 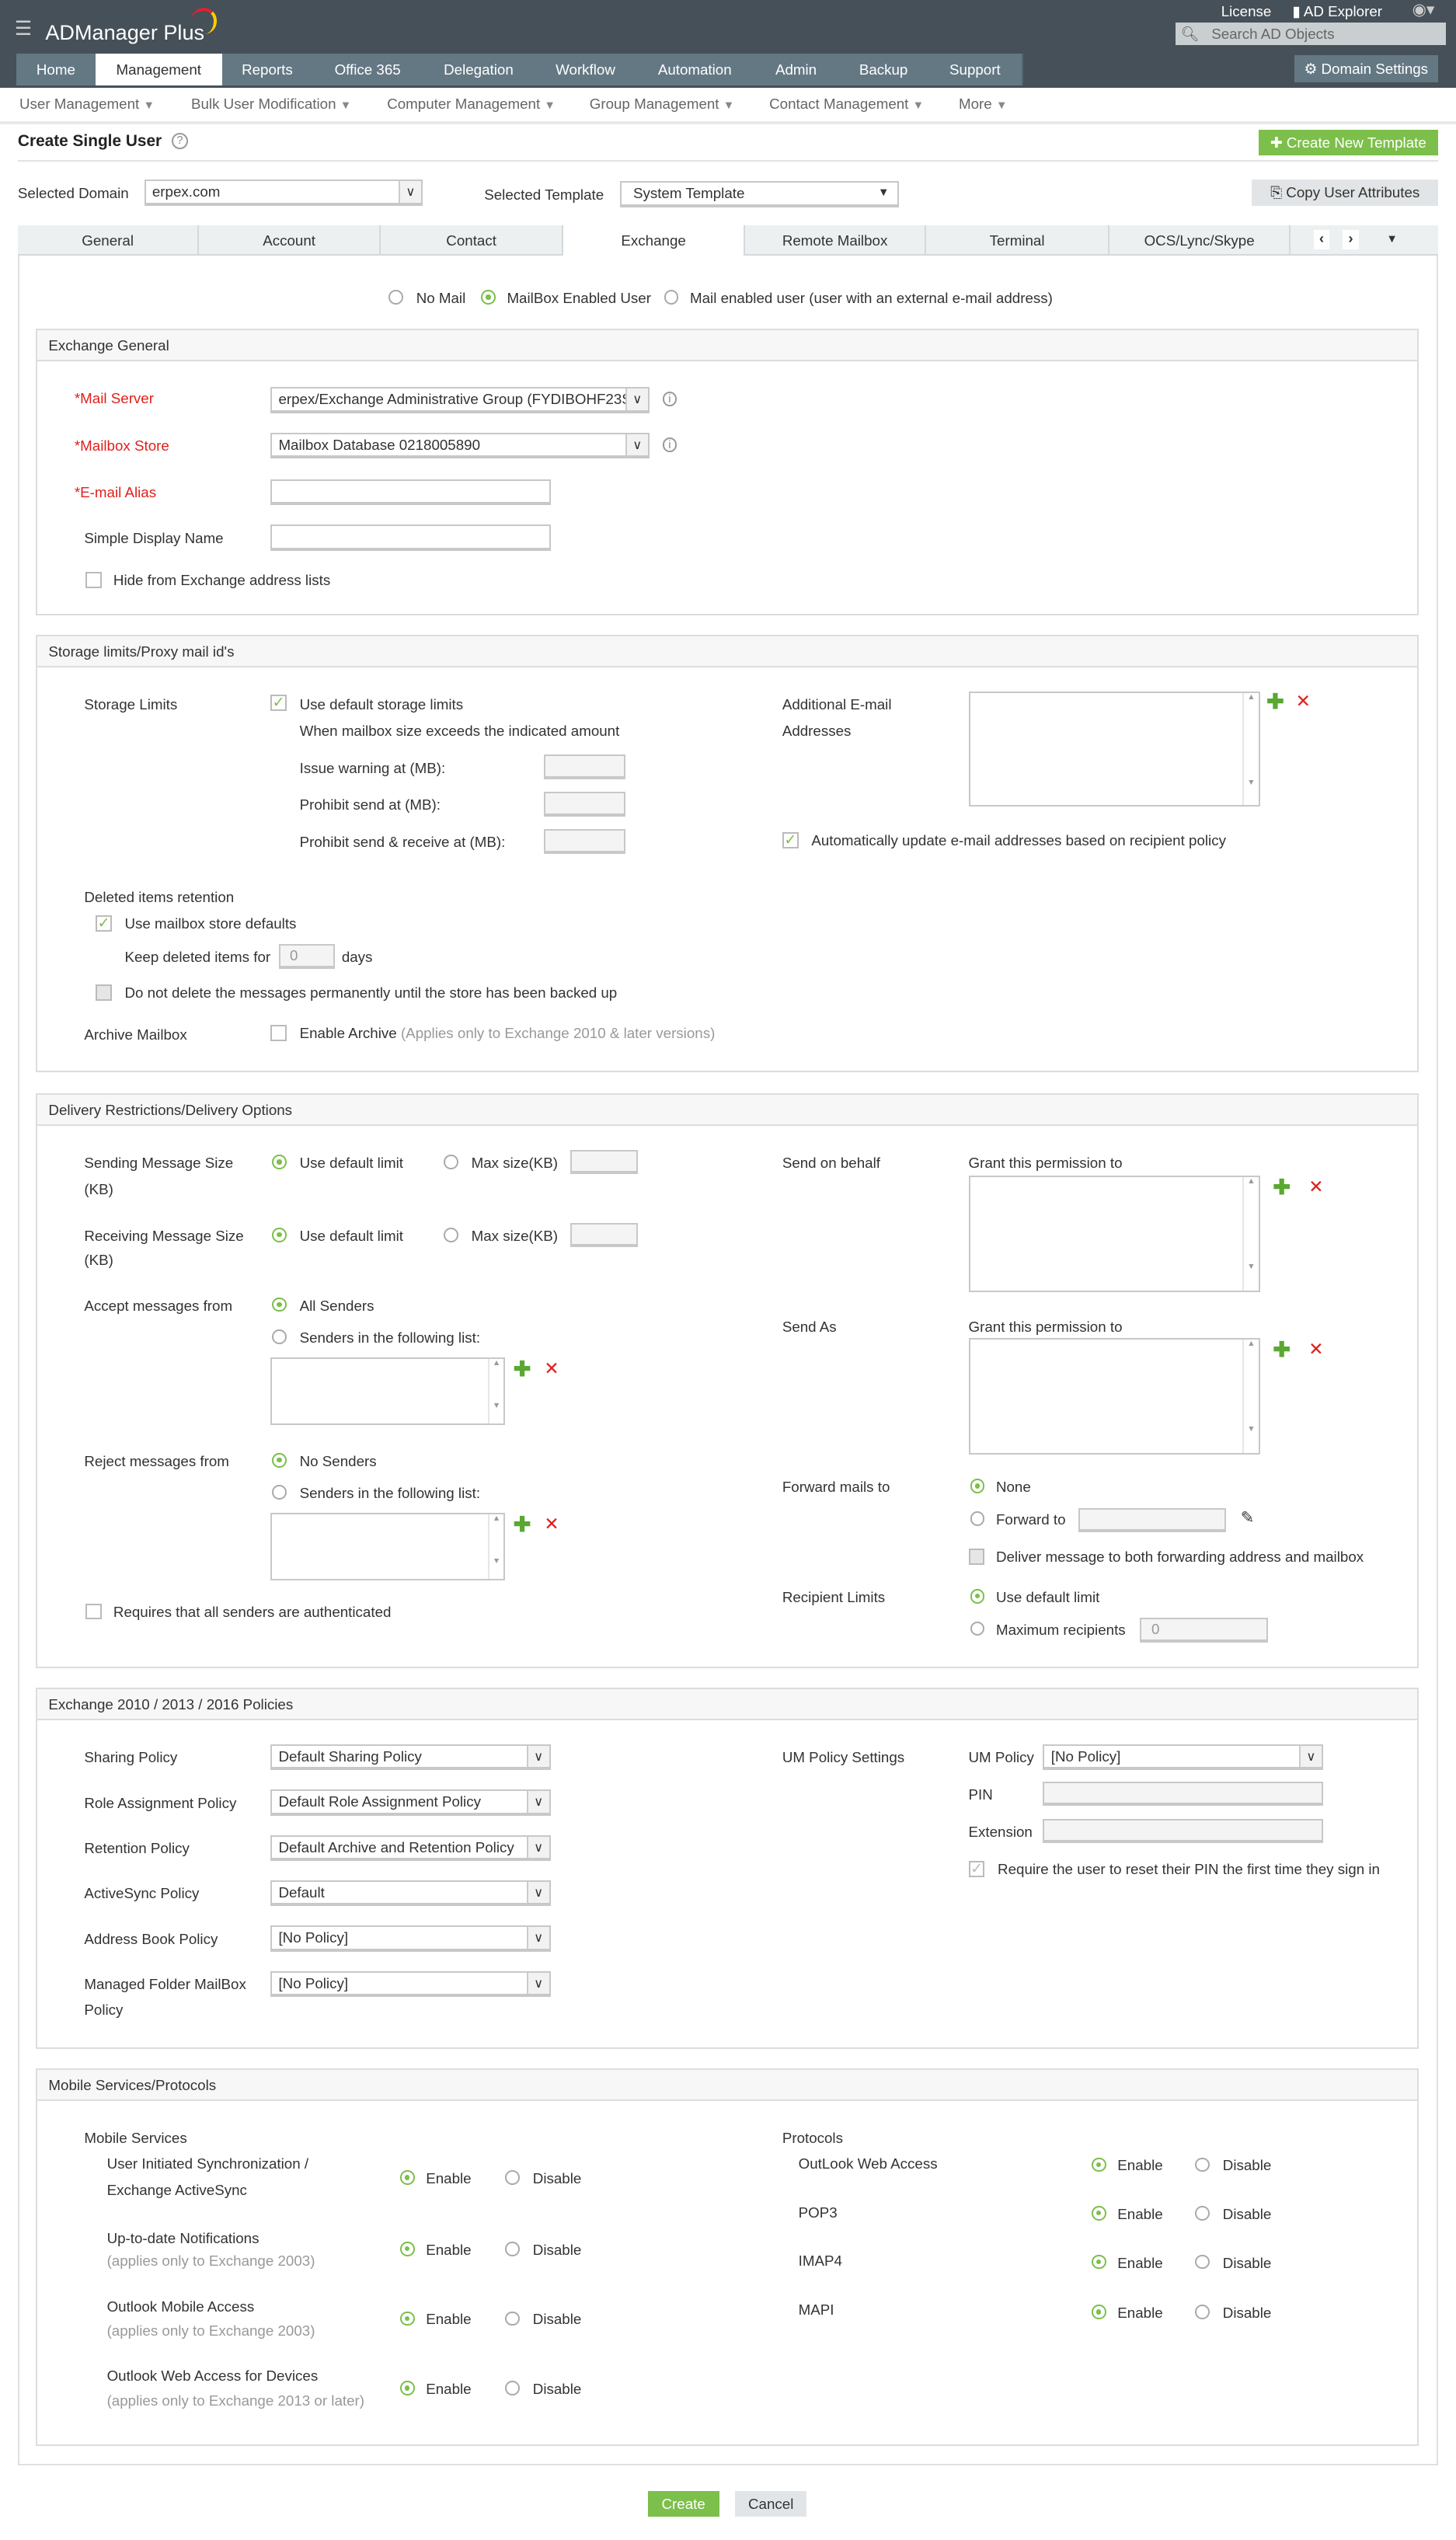 What do you see at coordinates (977, 1556) in the screenshot?
I see `deliver-both-checkbox` at bounding box center [977, 1556].